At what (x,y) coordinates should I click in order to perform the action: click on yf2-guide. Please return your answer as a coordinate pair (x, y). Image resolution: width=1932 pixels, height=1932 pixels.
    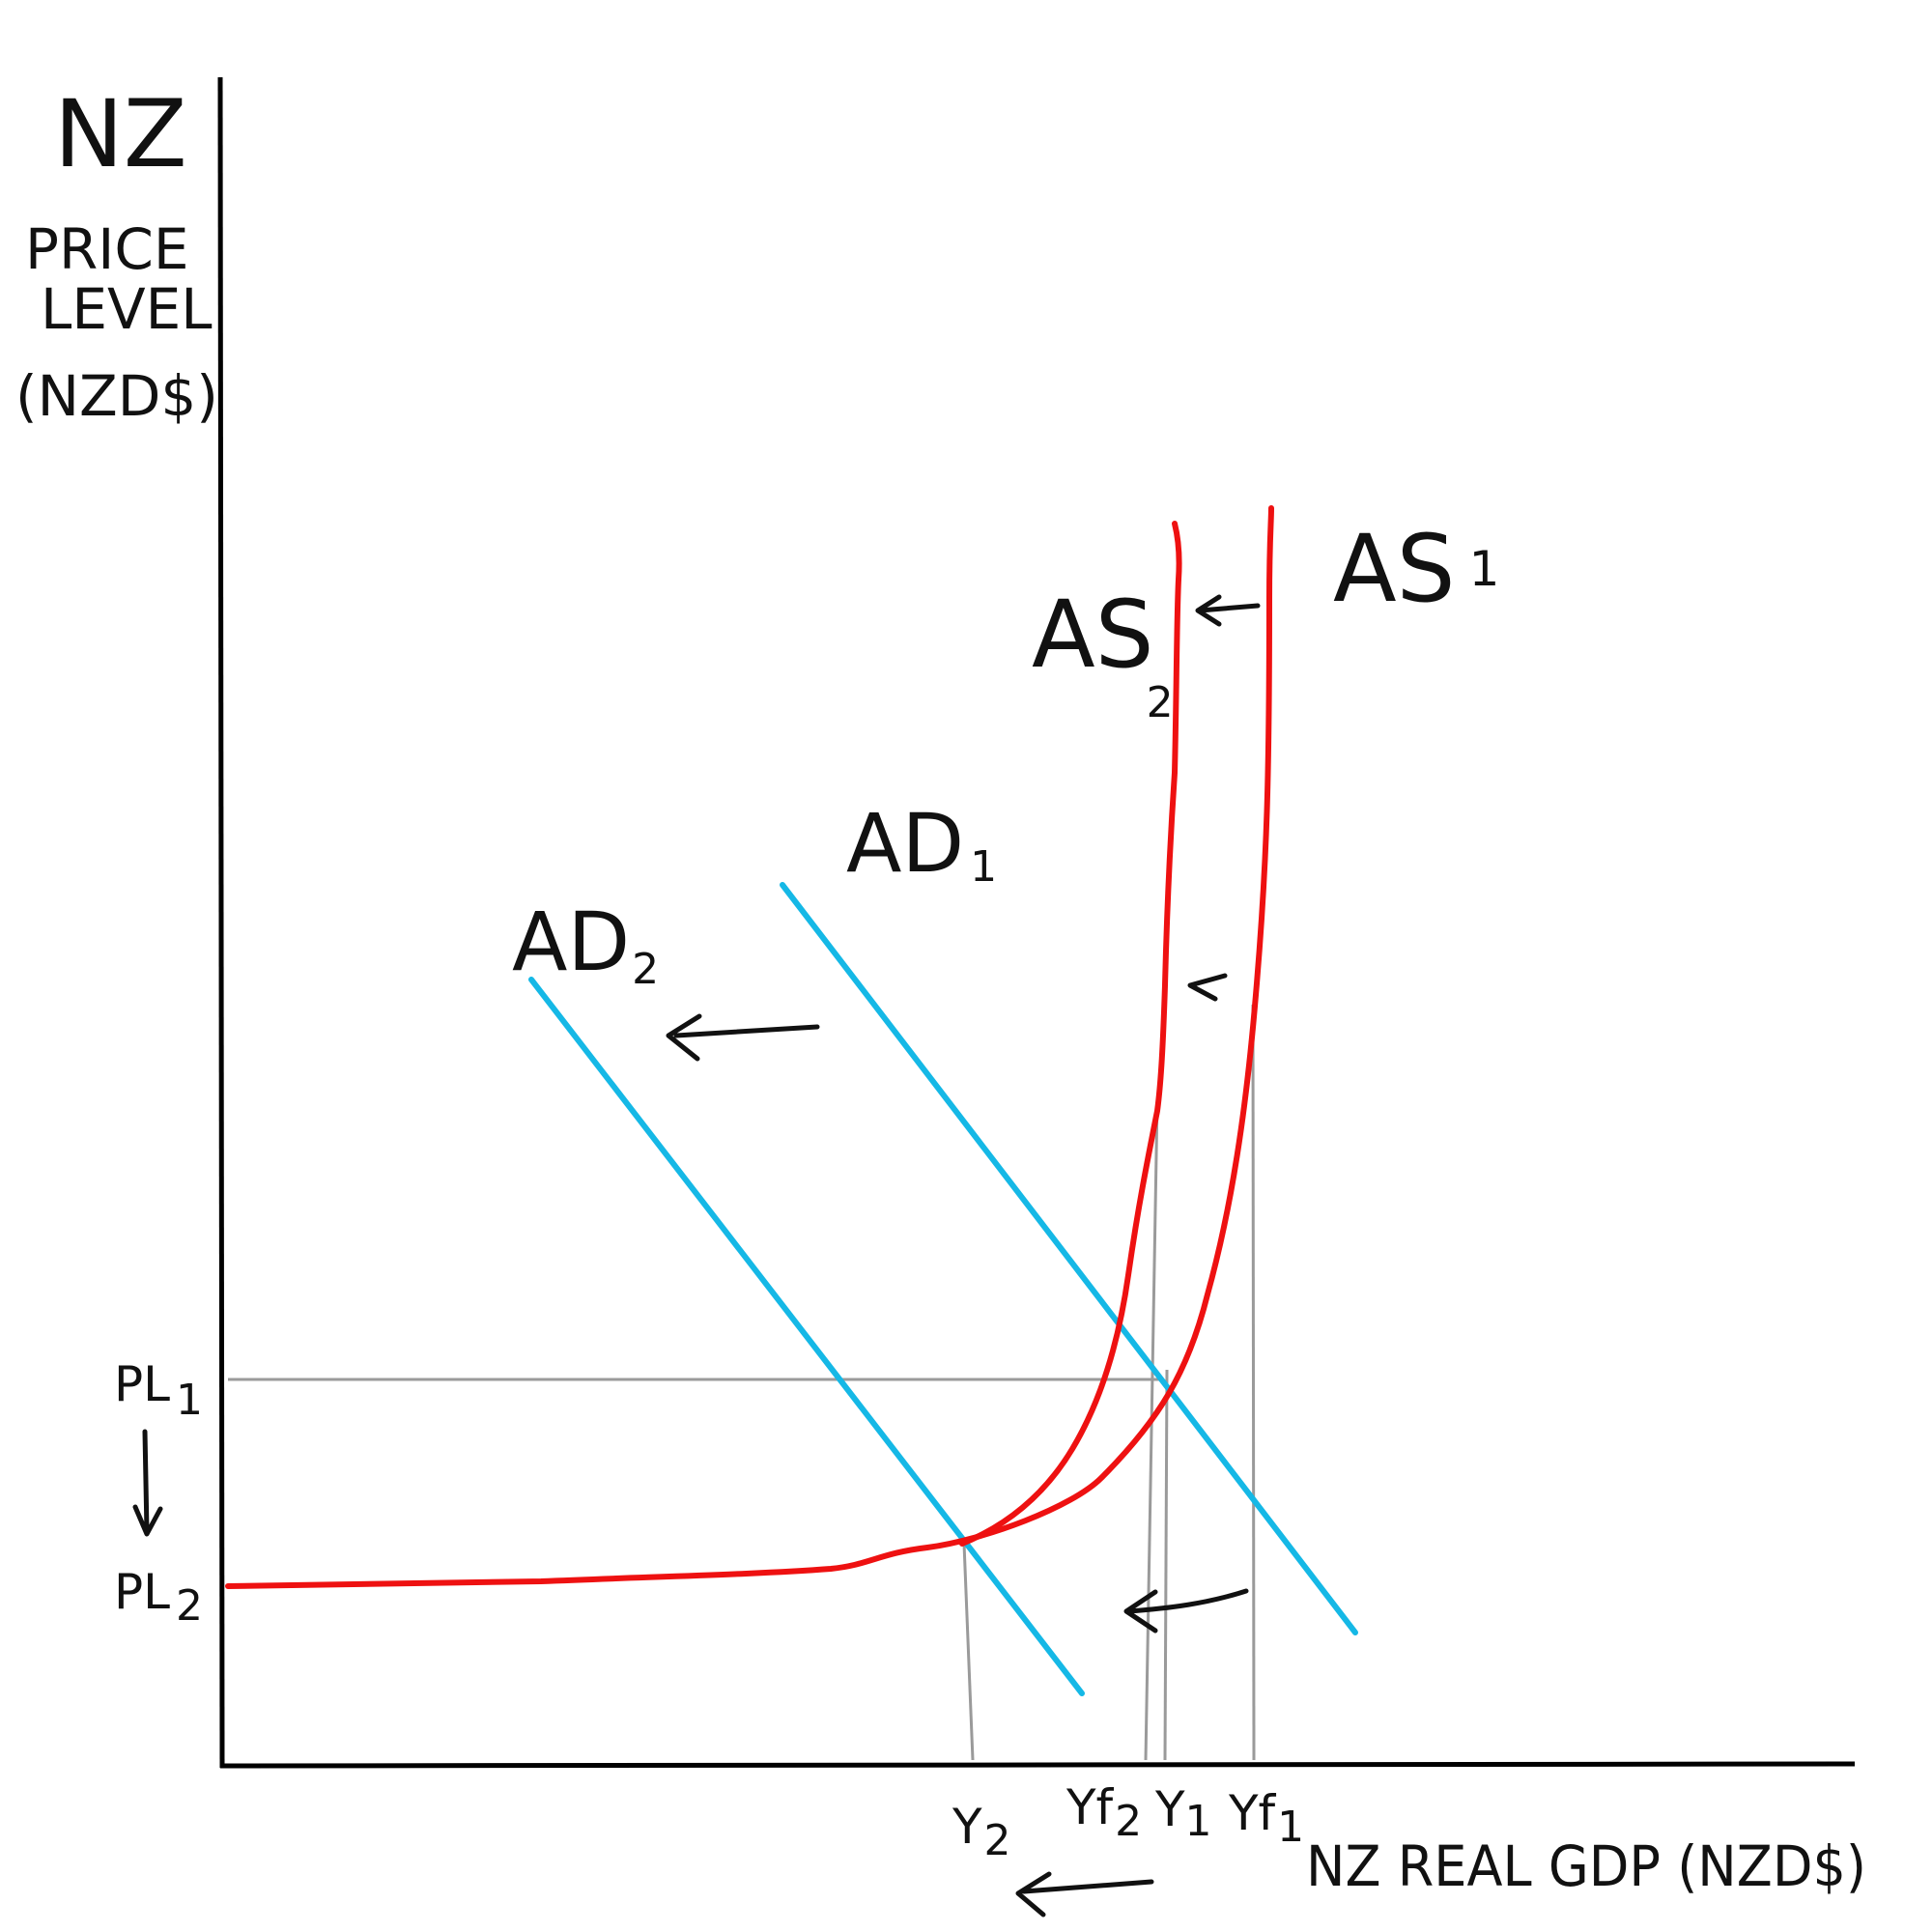
    Looking at the image, I should click on (1151, 1429).